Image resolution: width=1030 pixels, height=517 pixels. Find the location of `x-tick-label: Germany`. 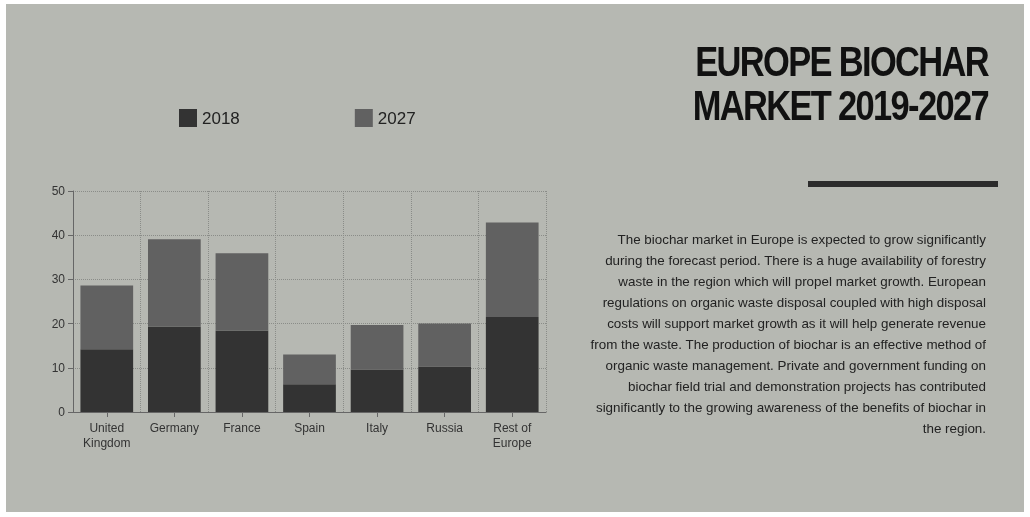

x-tick-label: Germany is located at coordinates (174, 427).